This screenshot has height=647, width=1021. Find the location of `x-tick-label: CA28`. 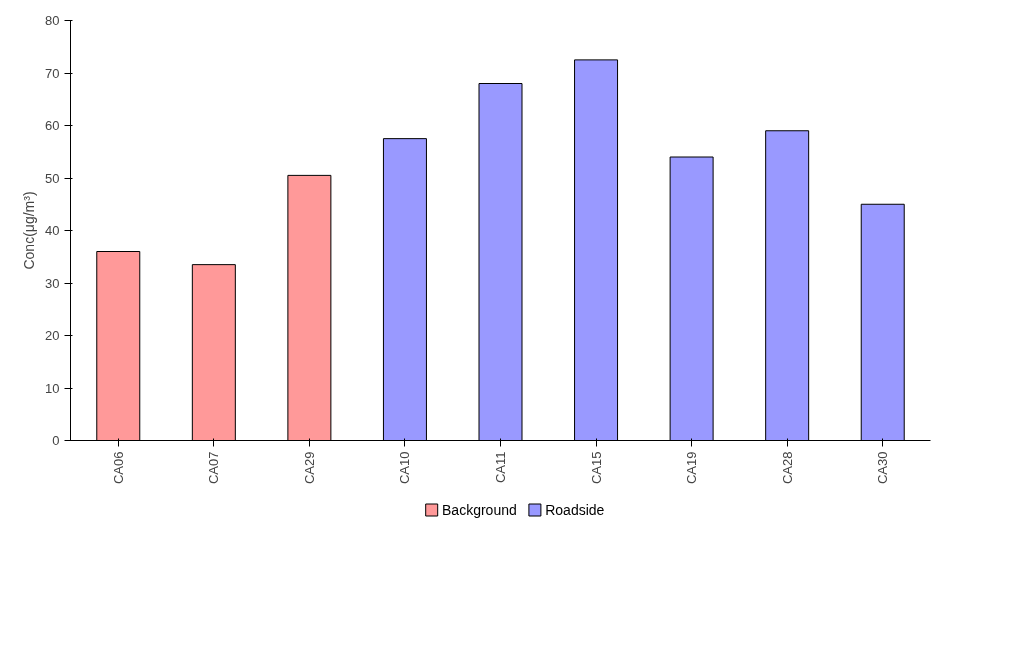

x-tick-label: CA28 is located at coordinates (787, 468).